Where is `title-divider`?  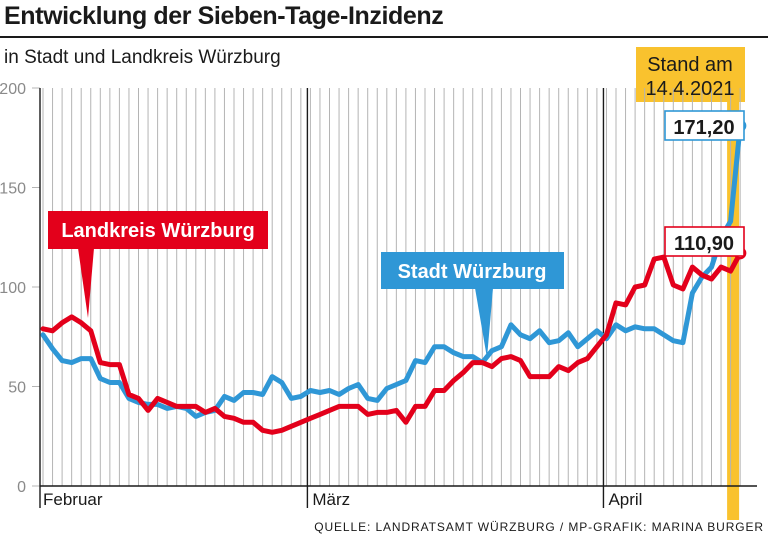 title-divider is located at coordinates (384, 37).